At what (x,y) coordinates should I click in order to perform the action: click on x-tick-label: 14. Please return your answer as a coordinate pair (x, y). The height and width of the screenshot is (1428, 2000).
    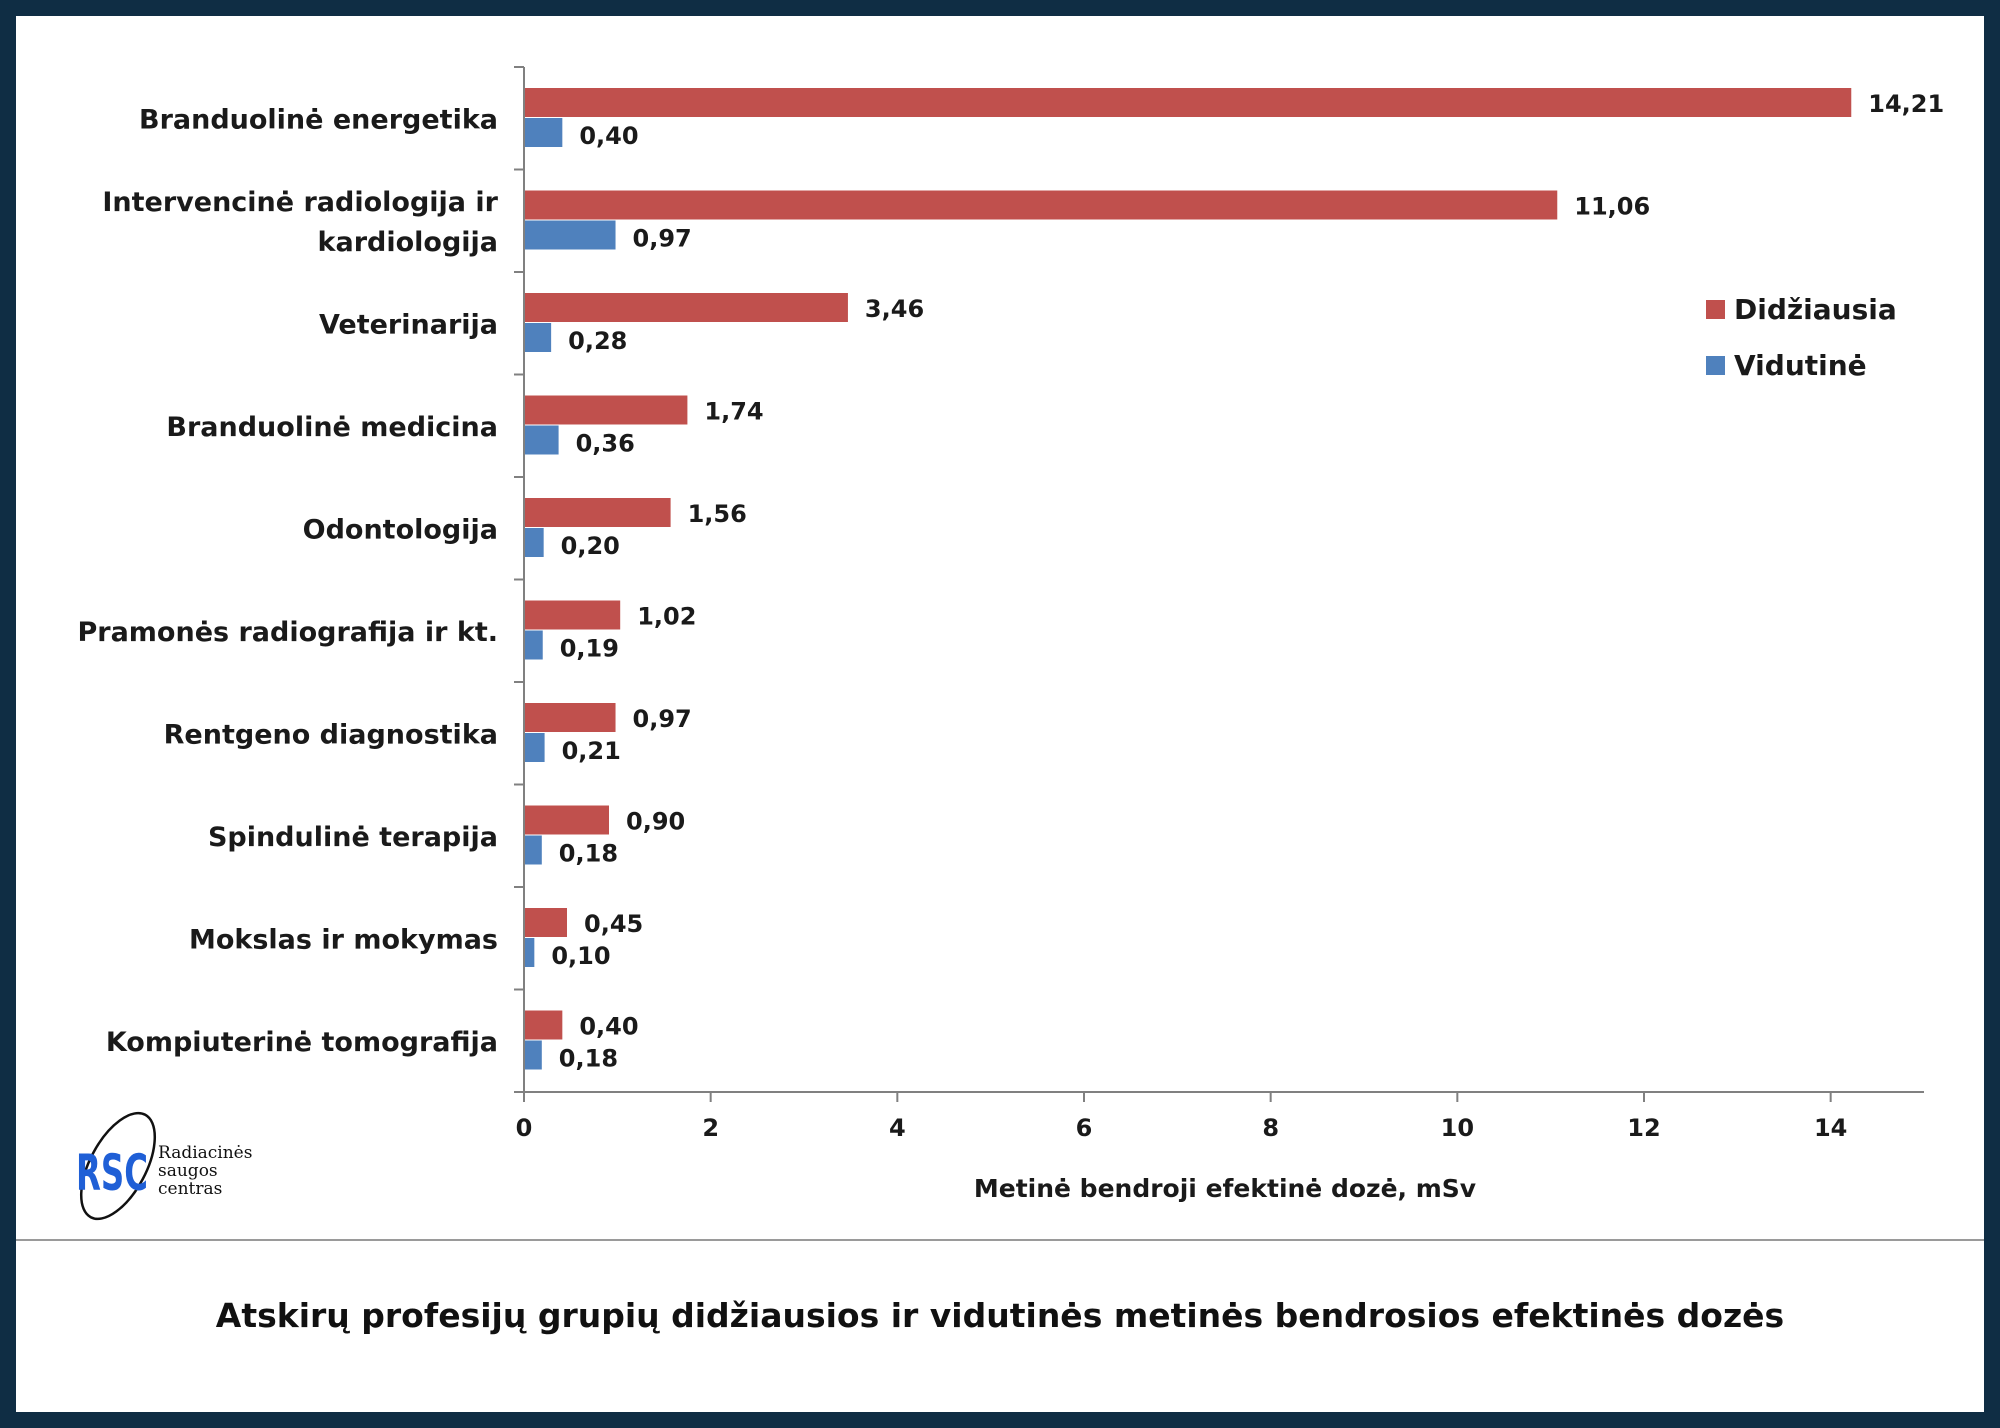
    Looking at the image, I should click on (1830, 1128).